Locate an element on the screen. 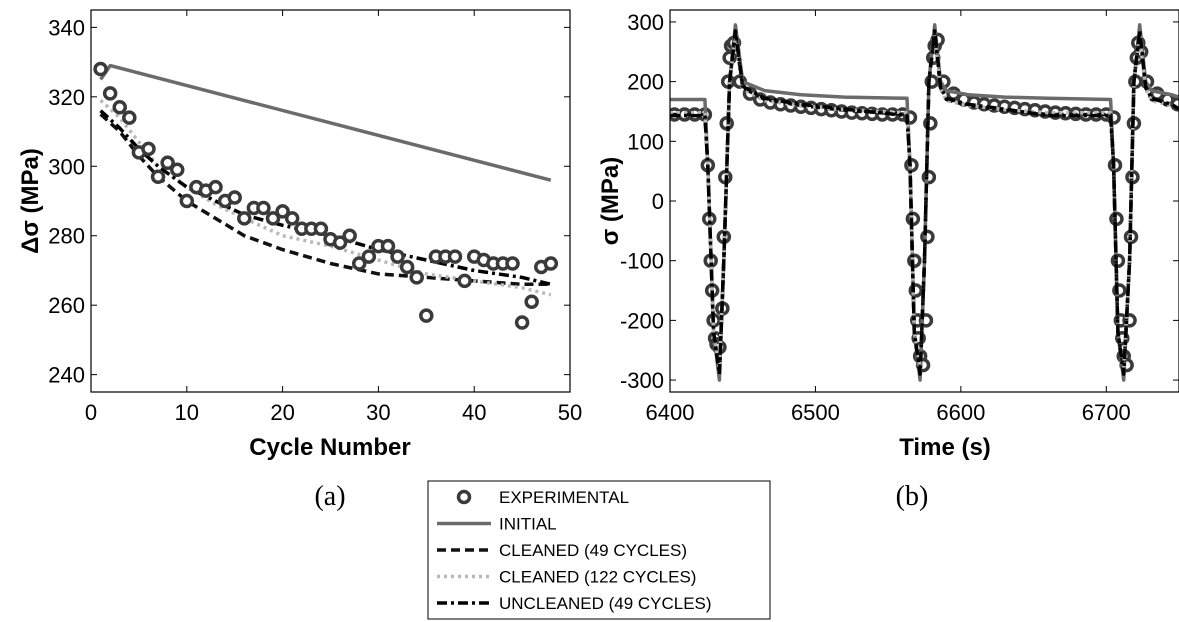 This screenshot has height=622, width=1179. y-tick-label: 100 is located at coordinates (645, 141).